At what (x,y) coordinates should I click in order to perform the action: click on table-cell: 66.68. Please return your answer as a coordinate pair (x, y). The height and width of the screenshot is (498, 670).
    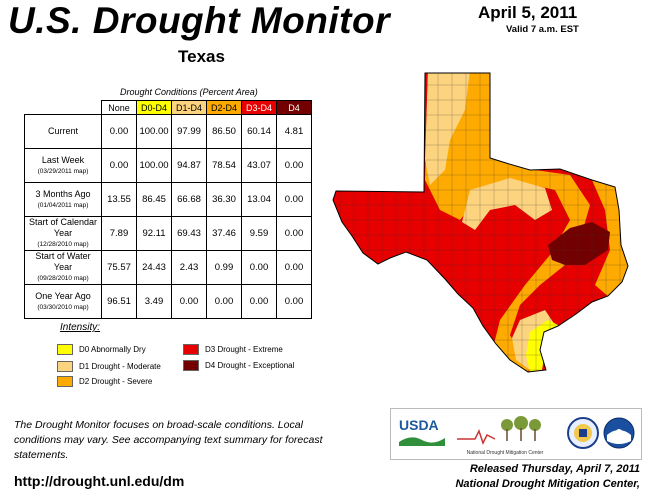
    Looking at the image, I should click on (189, 199).